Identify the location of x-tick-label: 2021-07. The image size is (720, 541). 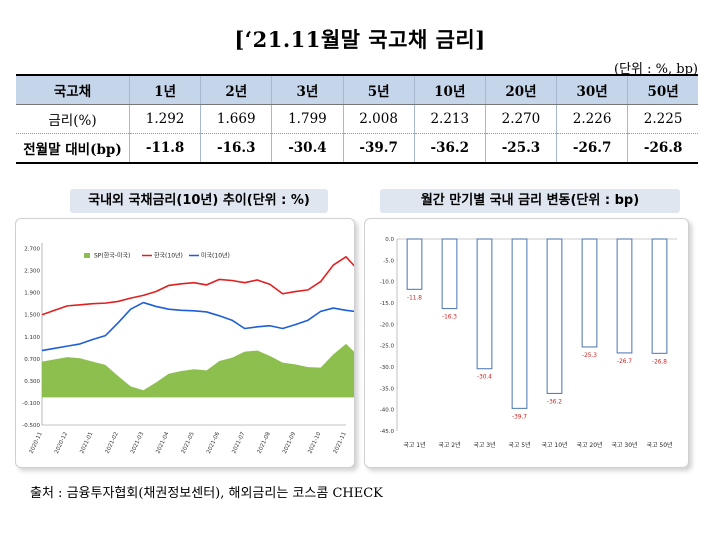
(238, 443).